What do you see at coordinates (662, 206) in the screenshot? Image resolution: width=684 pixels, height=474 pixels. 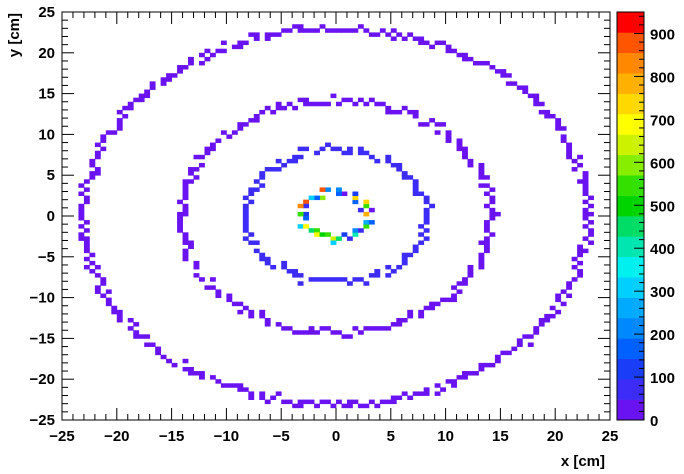 I see `colorbar-tick-label: 500` at bounding box center [662, 206].